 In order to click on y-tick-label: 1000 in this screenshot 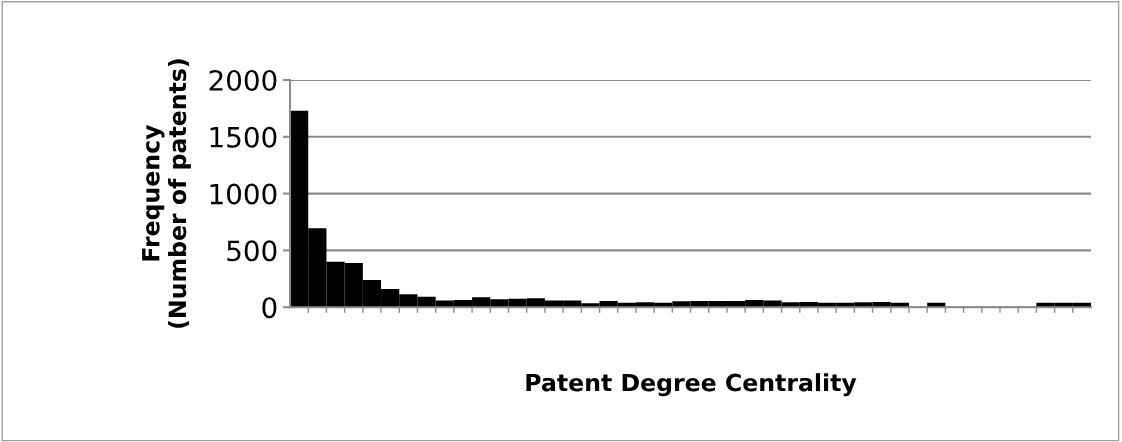, I will do `click(243, 194)`.